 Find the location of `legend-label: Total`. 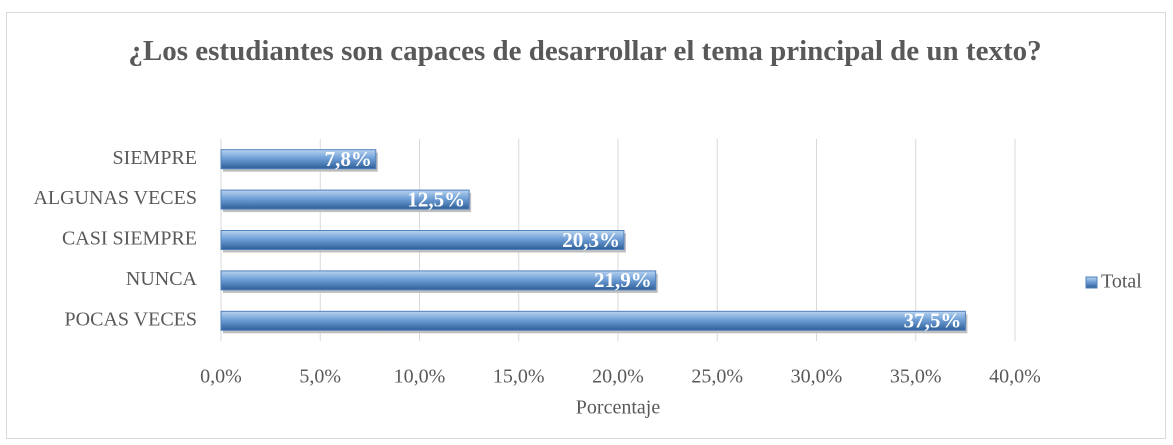

legend-label: Total is located at coordinates (1121, 282).